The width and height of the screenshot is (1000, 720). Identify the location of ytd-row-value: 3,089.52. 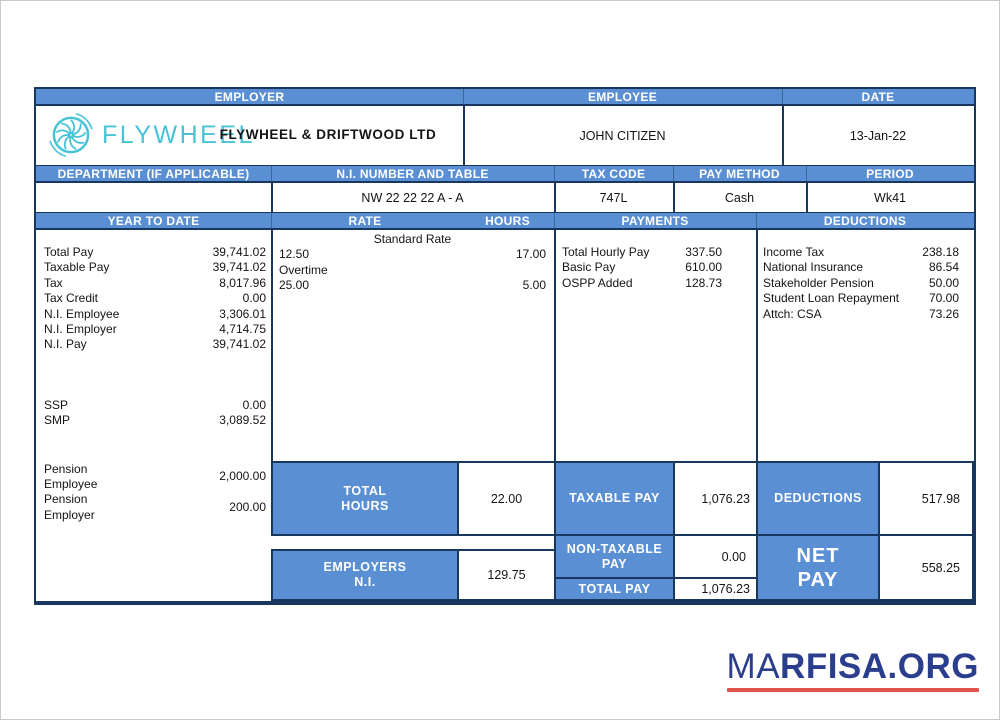
(242, 420).